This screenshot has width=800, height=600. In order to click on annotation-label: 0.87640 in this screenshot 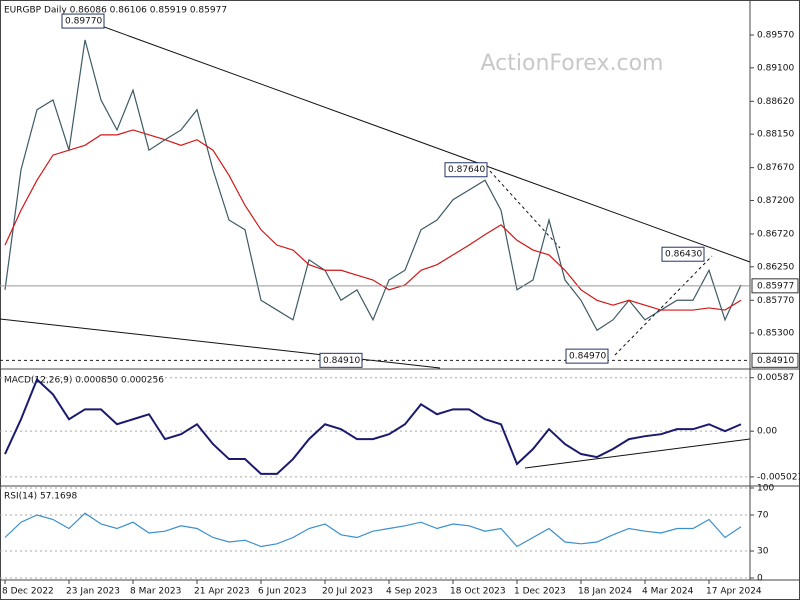, I will do `click(466, 170)`.